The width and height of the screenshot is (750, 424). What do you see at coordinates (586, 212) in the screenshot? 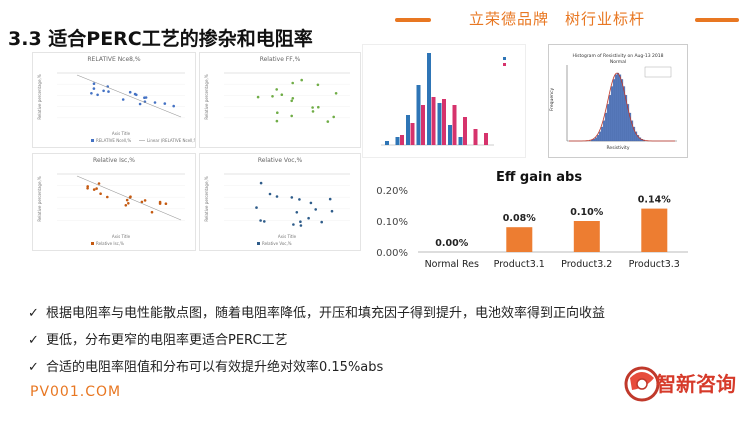
I see `data-label: 0.10%` at bounding box center [586, 212].